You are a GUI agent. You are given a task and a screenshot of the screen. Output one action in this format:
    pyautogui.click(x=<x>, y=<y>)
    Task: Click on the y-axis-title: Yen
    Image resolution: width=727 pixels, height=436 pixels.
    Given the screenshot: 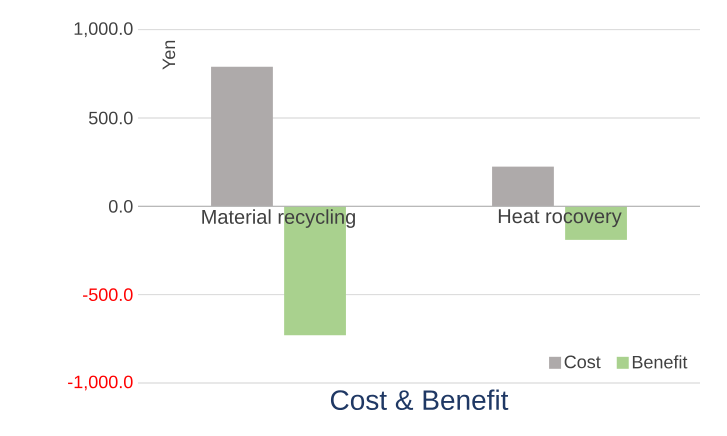 What is the action you would take?
    pyautogui.click(x=169, y=55)
    